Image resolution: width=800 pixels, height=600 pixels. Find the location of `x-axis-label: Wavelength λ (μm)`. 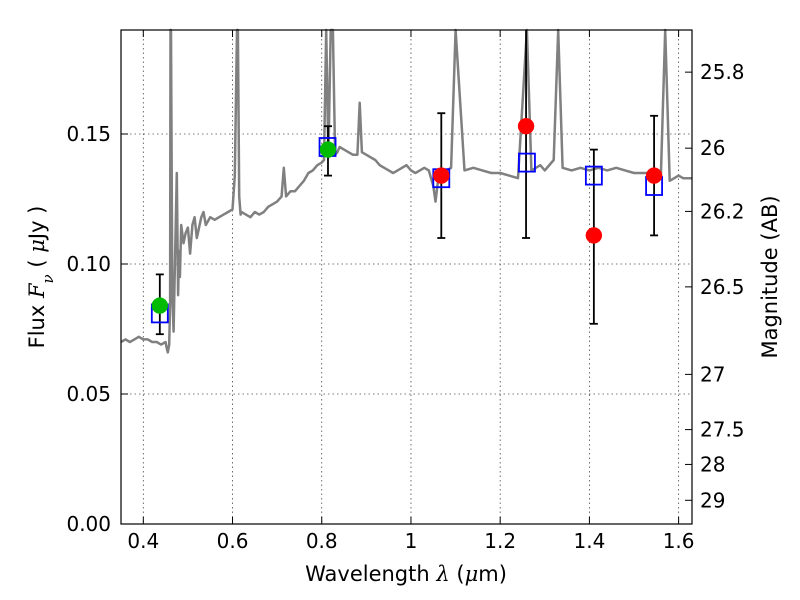

x-axis-label: Wavelength λ (μm) is located at coordinates (406, 574).